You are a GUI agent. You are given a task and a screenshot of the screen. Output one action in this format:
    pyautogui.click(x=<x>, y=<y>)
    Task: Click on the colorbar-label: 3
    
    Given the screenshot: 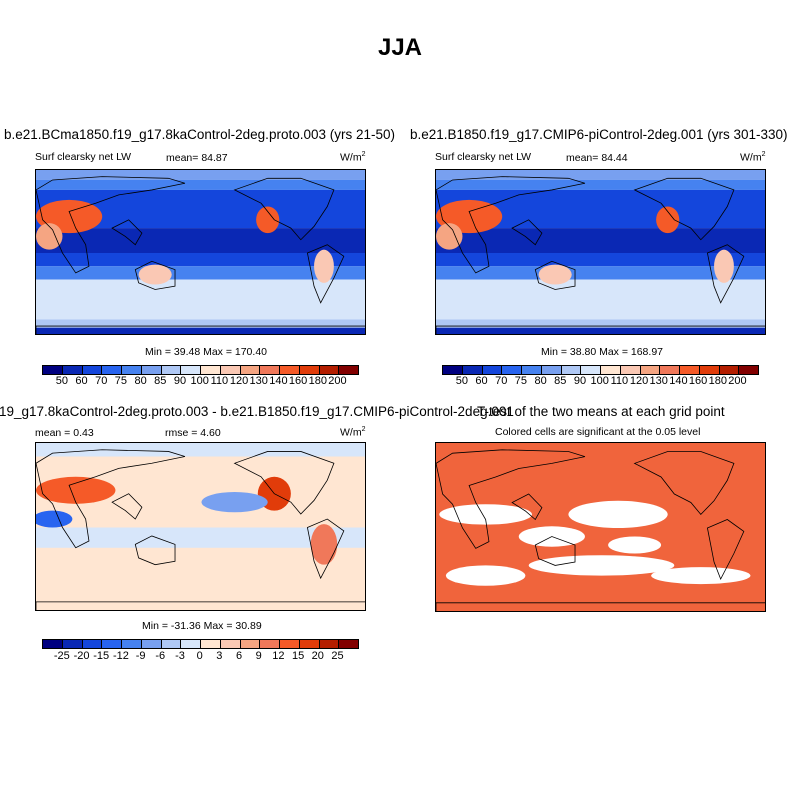 What is the action you would take?
    pyautogui.click(x=219, y=656)
    